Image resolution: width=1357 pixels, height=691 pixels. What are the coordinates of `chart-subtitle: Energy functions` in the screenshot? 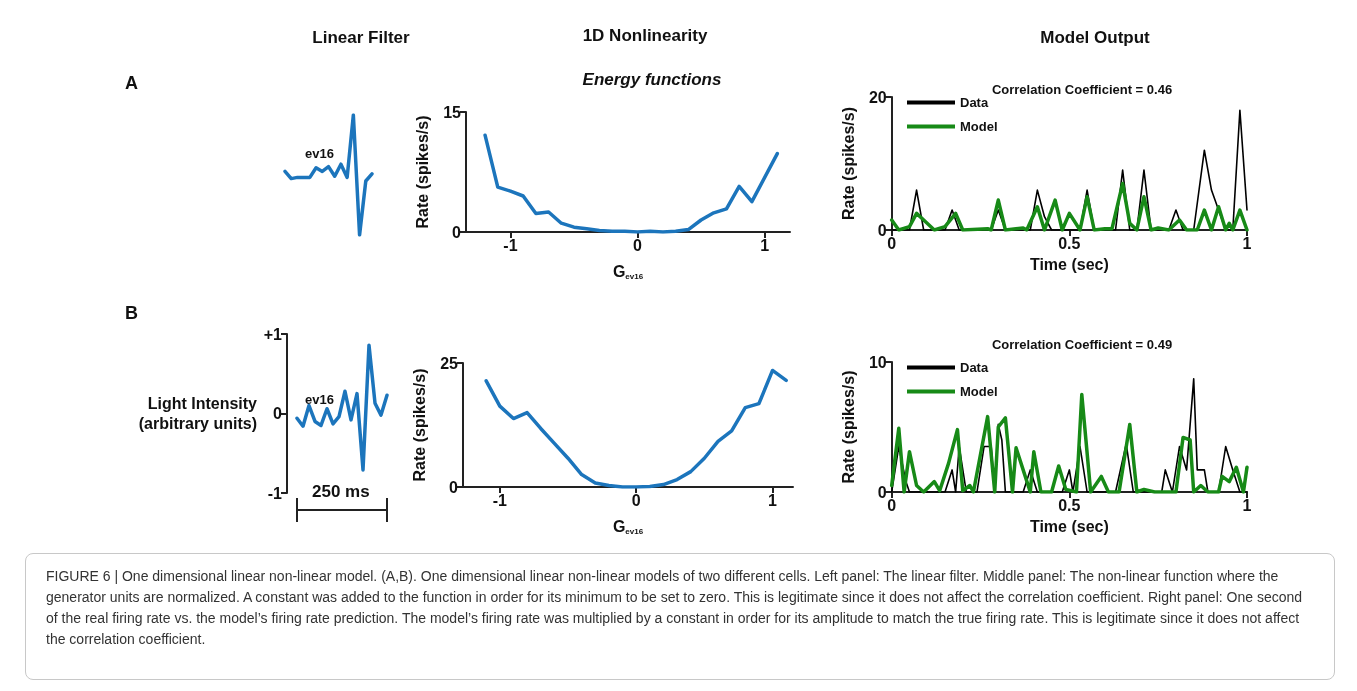 It's located at (652, 79).